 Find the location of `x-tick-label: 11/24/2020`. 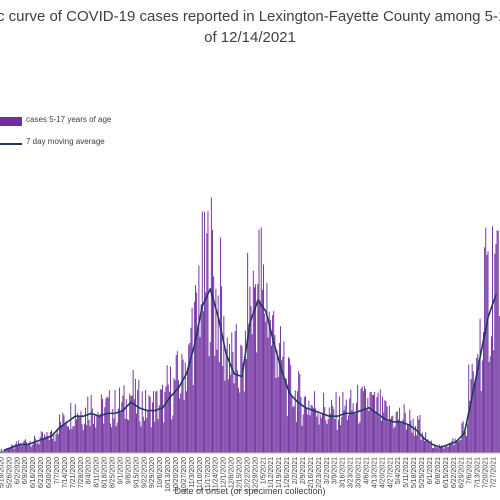

x-tick-label: 11/24/2020 is located at coordinates (216, 474).